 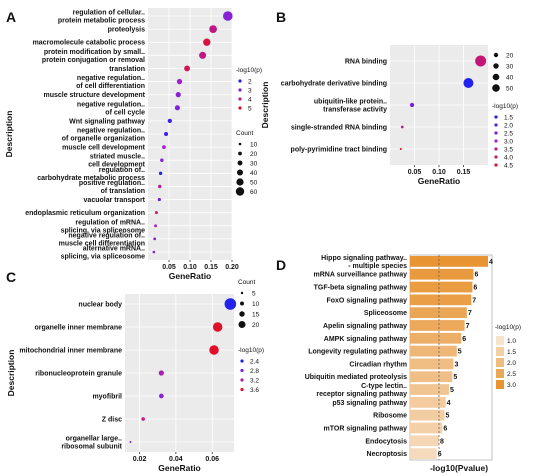 What do you see at coordinates (112, 420) in the screenshot?
I see `category-label: Z disc` at bounding box center [112, 420].